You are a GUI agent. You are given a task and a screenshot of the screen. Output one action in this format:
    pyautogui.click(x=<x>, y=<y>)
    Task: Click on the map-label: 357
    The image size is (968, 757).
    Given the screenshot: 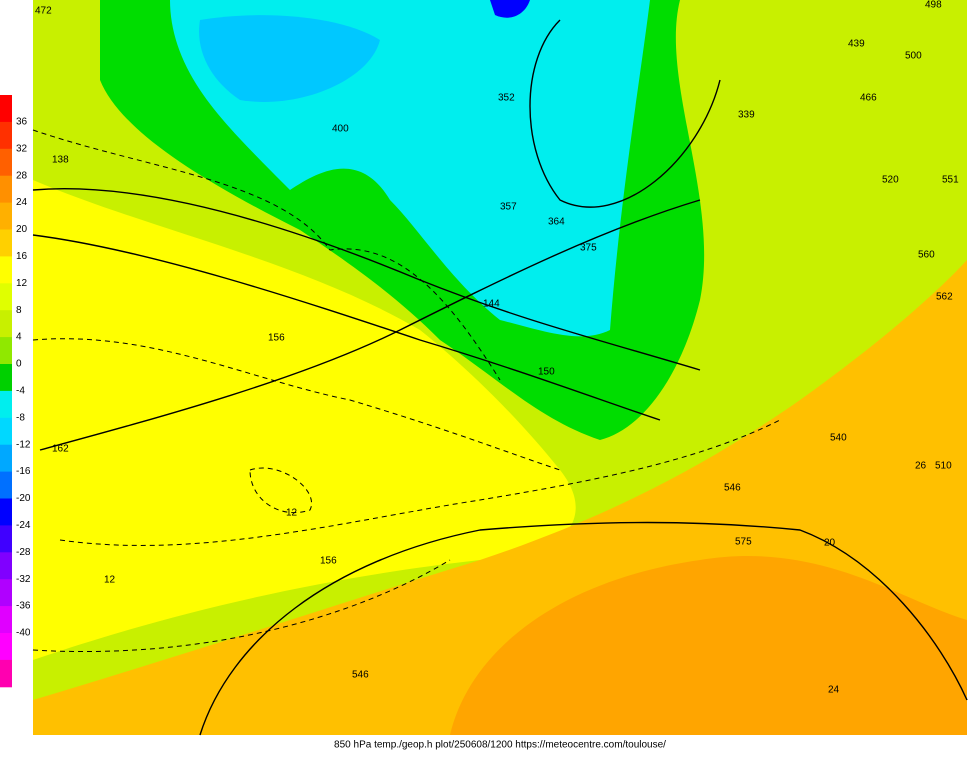 What is the action you would take?
    pyautogui.click(x=508, y=207)
    